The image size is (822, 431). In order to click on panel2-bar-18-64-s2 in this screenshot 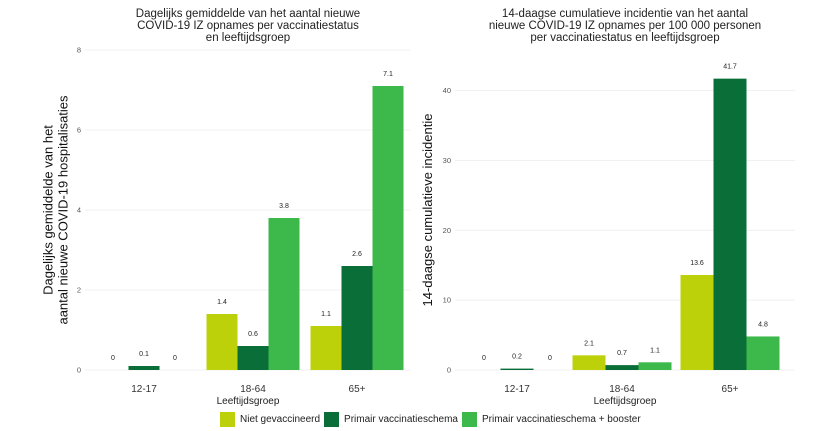, I will do `click(622, 367)`.